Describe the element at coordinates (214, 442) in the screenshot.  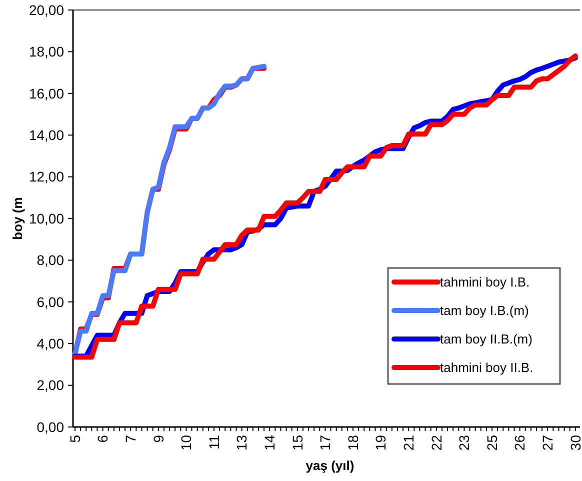
I see `x-tick-label: 11` at that location.